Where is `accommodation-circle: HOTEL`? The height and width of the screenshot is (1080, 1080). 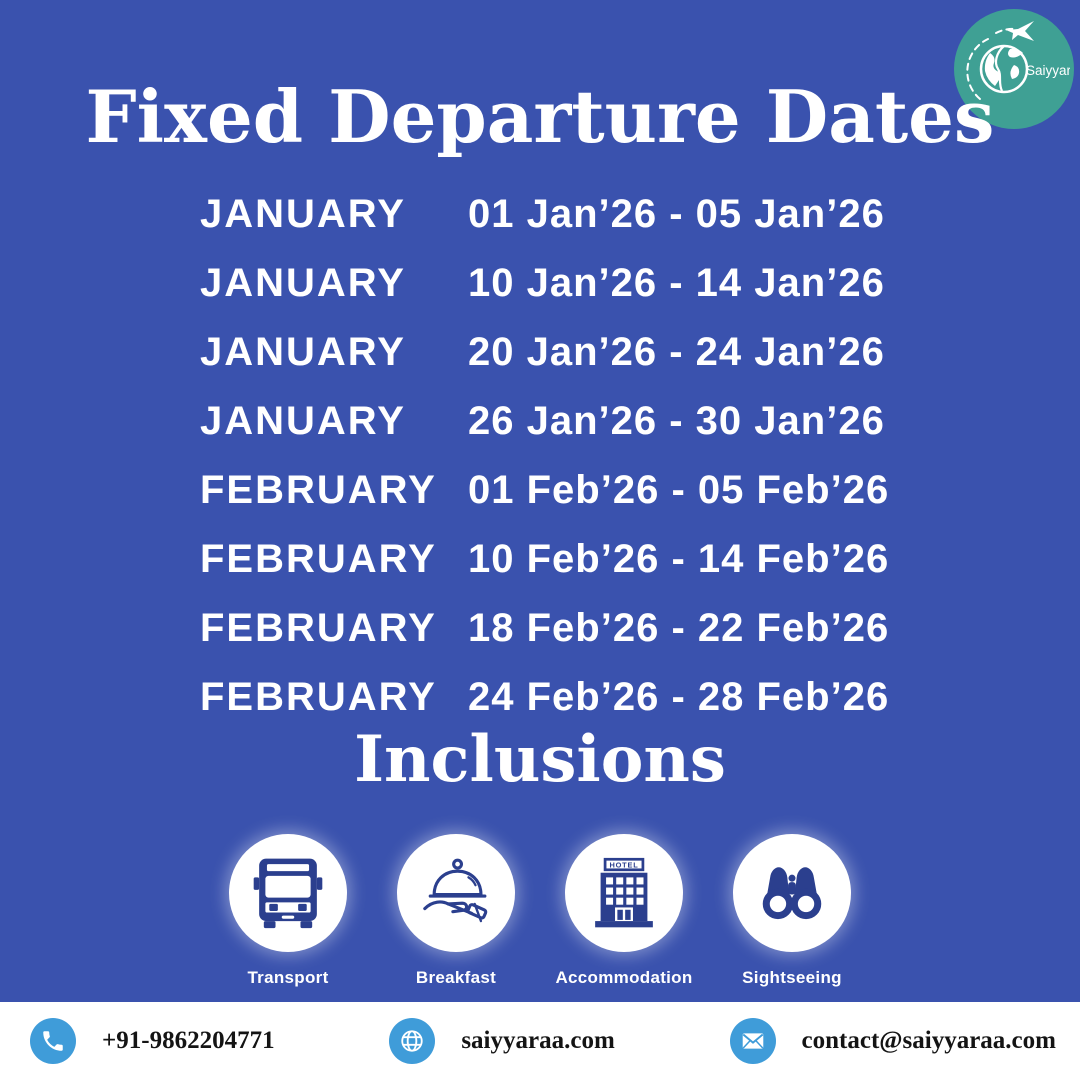 accommodation-circle: HOTEL is located at coordinates (624, 893).